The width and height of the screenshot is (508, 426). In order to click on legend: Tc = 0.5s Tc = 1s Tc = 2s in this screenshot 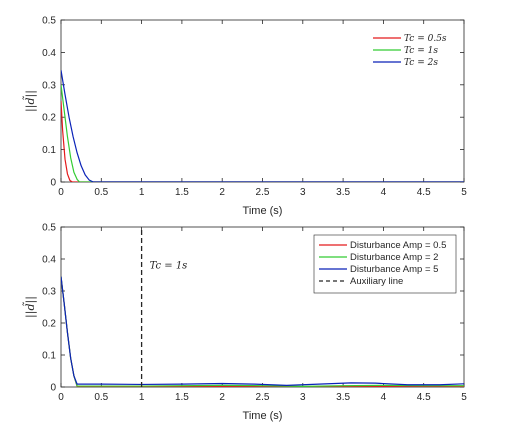, I will do `click(412, 51)`.